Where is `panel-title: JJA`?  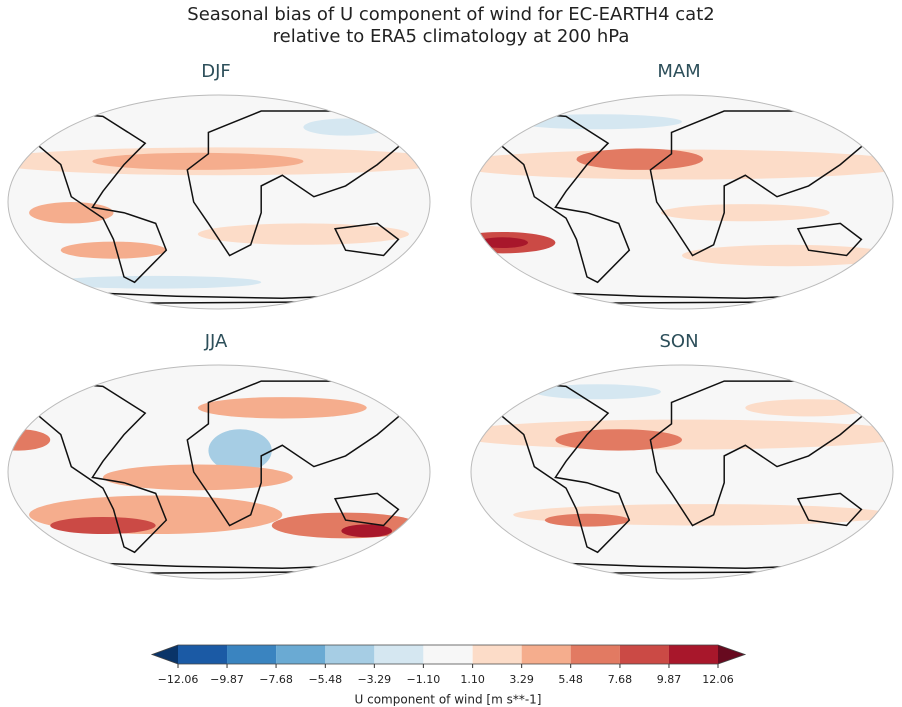
panel-title: JJA is located at coordinates (216, 341).